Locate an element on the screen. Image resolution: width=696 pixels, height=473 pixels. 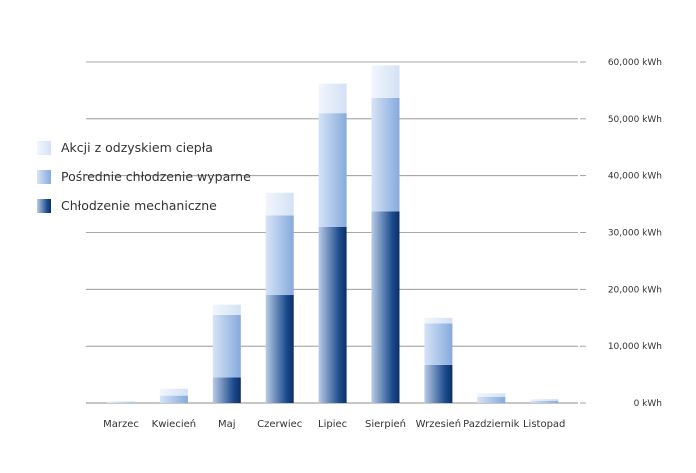
x-category-label: Pazdziernik is located at coordinates (491, 424).